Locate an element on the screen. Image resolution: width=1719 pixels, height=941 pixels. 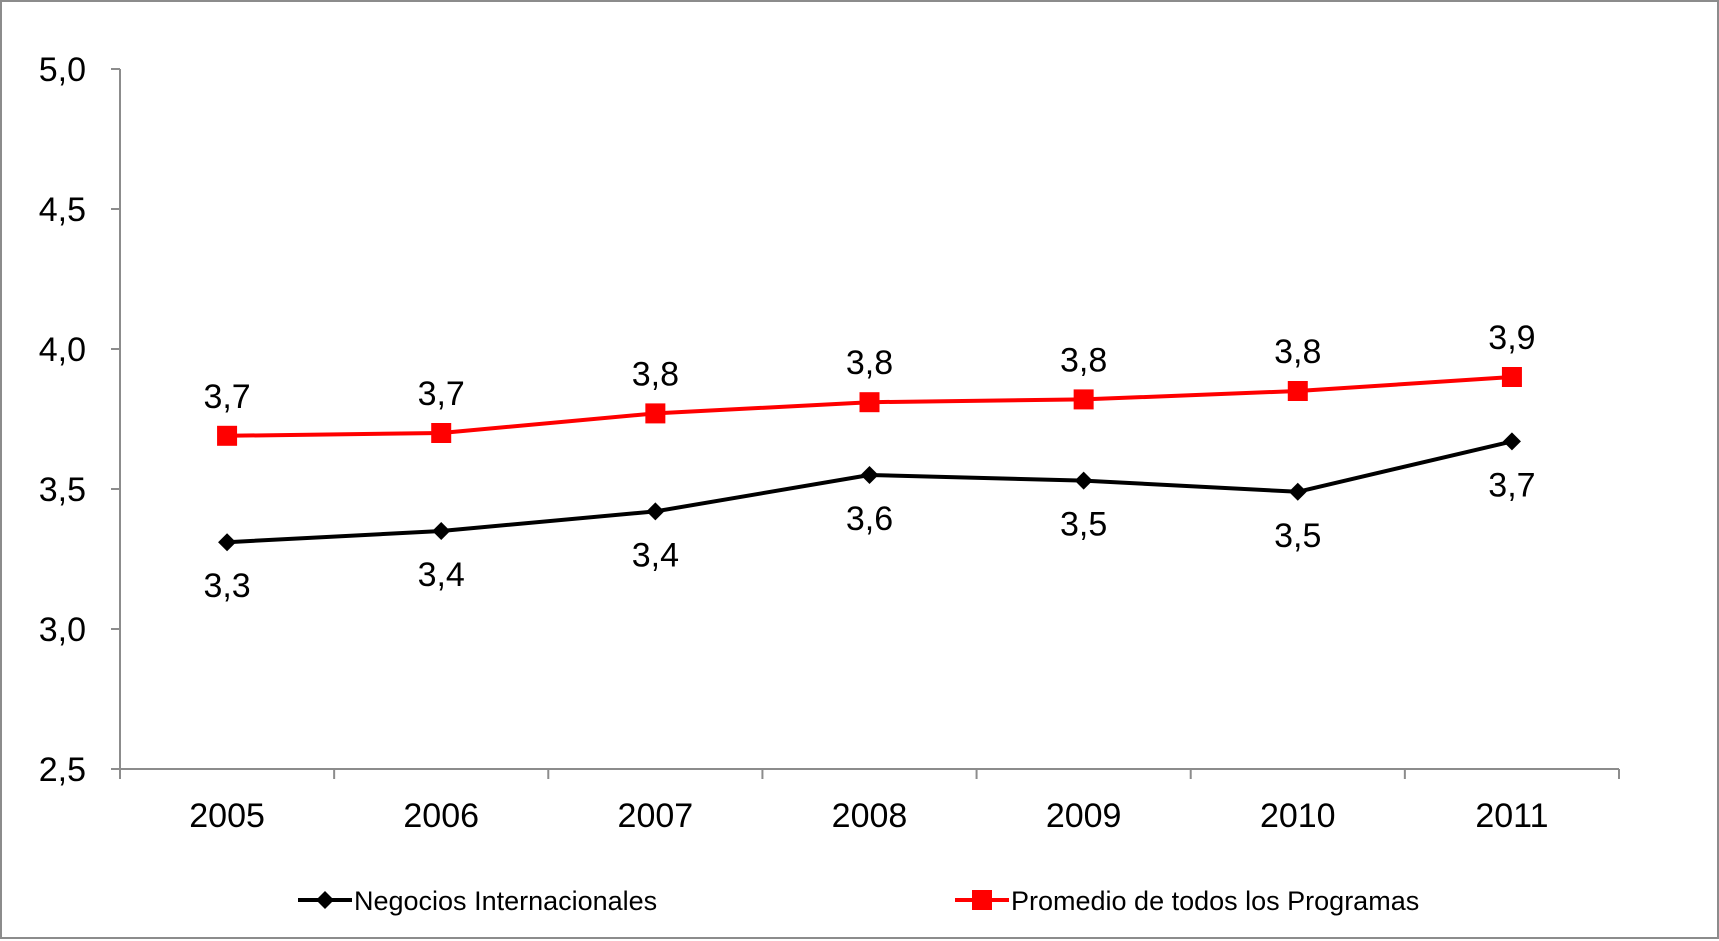
x-tick-label: 2009 is located at coordinates (1084, 816).